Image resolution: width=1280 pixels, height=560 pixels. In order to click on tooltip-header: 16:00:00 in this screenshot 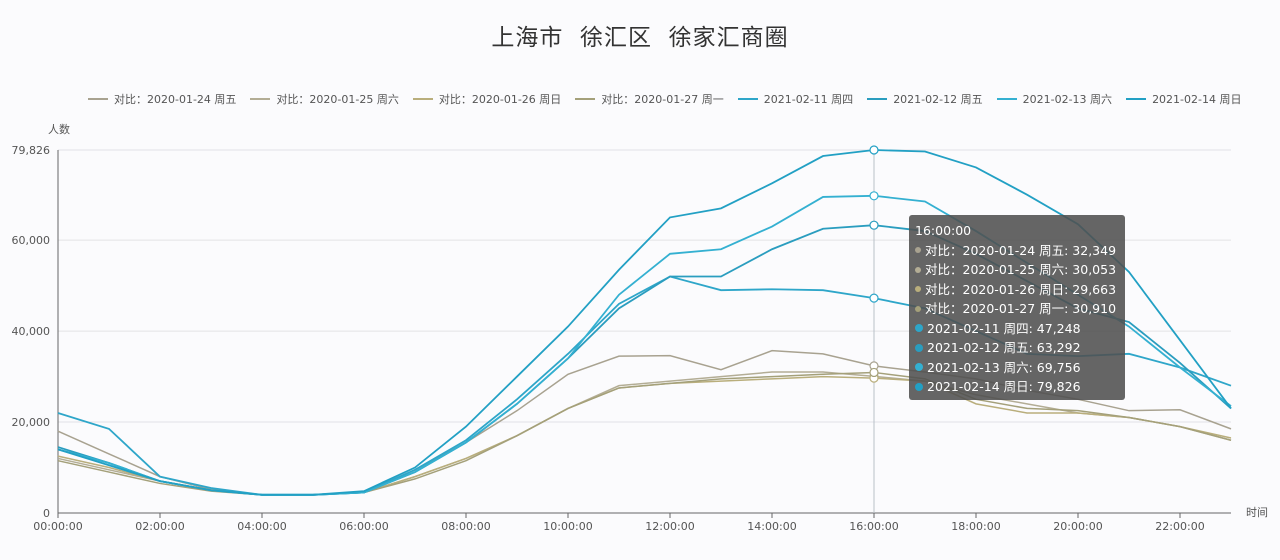, I will do `click(943, 230)`.